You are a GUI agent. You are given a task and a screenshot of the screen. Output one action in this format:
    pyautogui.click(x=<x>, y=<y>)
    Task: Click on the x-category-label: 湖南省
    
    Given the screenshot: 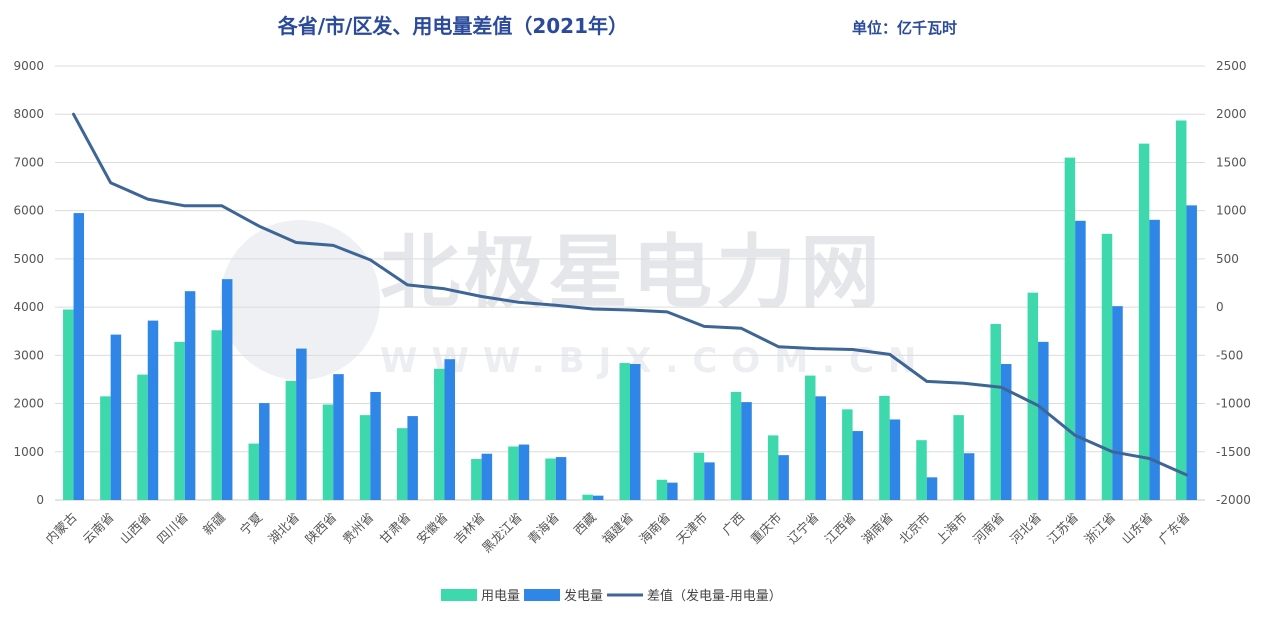 What is the action you would take?
    pyautogui.click(x=877, y=528)
    